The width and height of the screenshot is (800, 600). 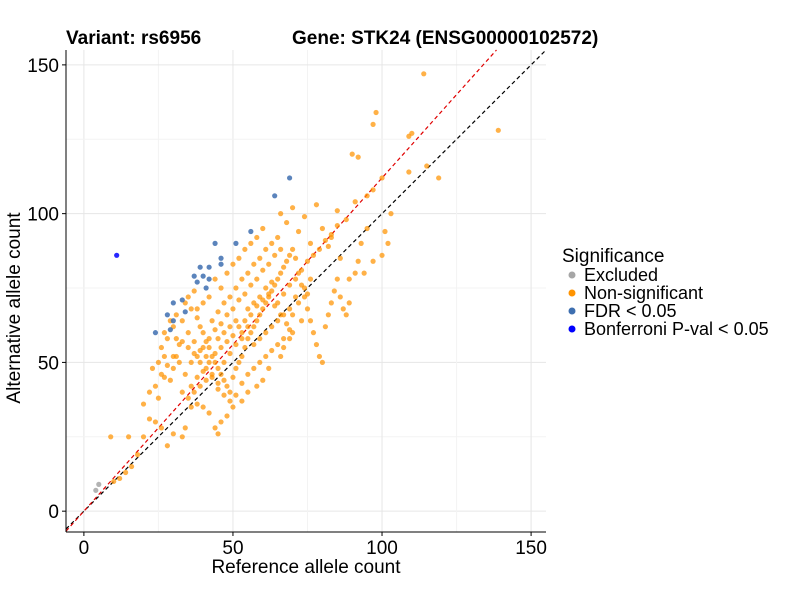 What do you see at coordinates (232, 548) in the screenshot?
I see `x-tick-label: 50` at bounding box center [232, 548].